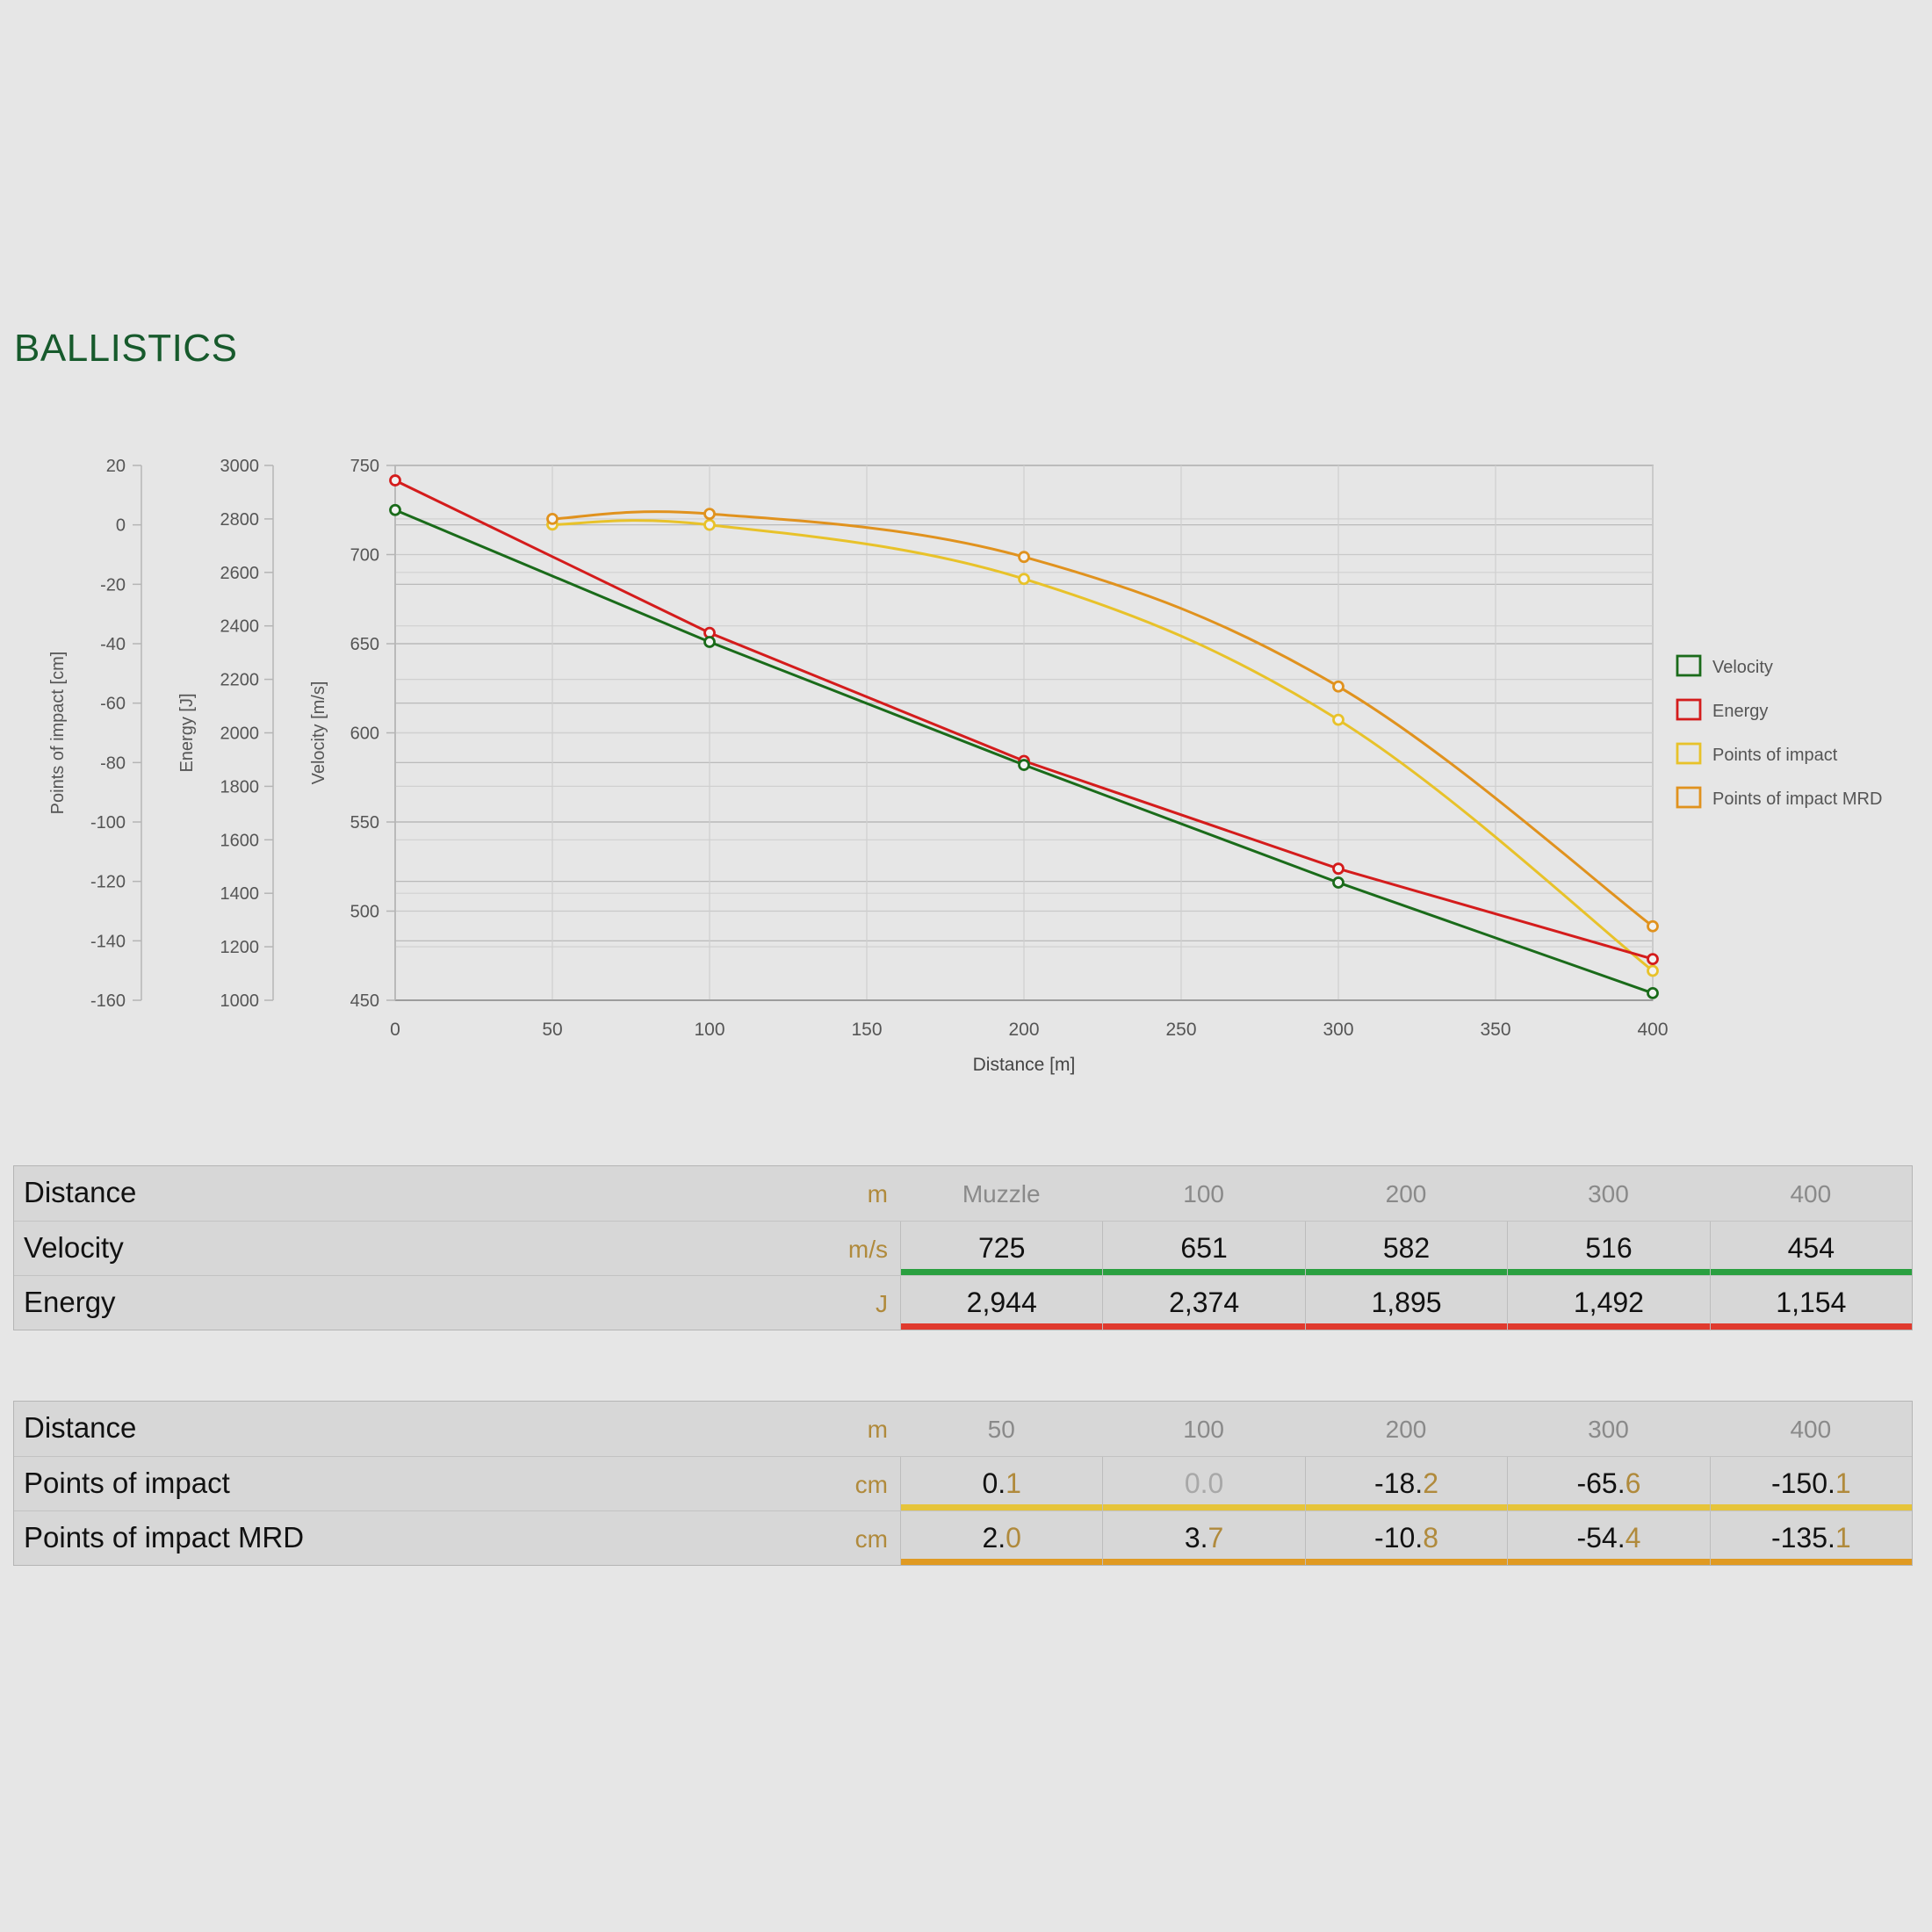 The height and width of the screenshot is (1932, 1932). I want to click on velocity-tick-label: 600, so click(365, 734).